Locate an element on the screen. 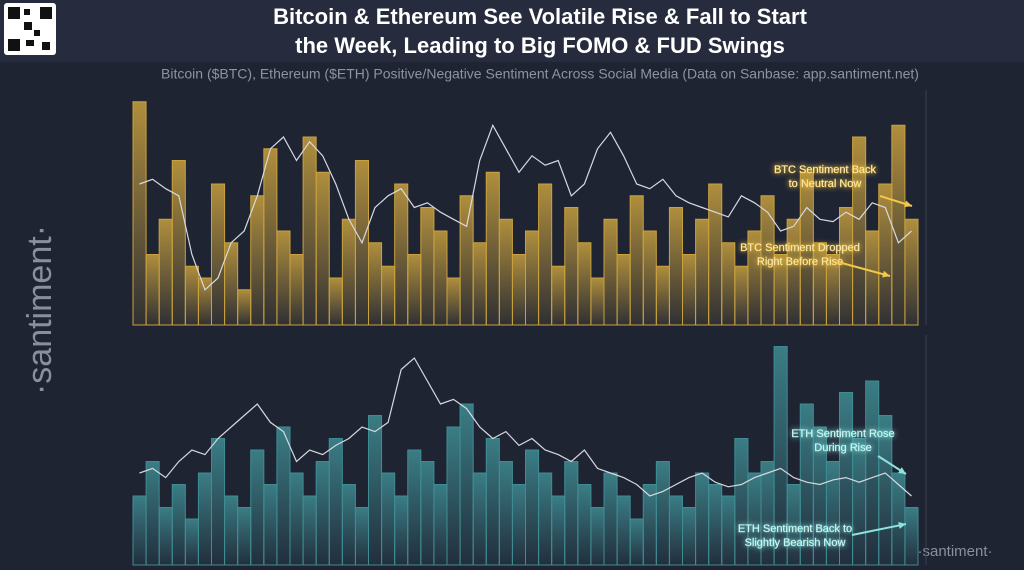 This screenshot has width=1024, height=570. qr-code is located at coordinates (30, 29).